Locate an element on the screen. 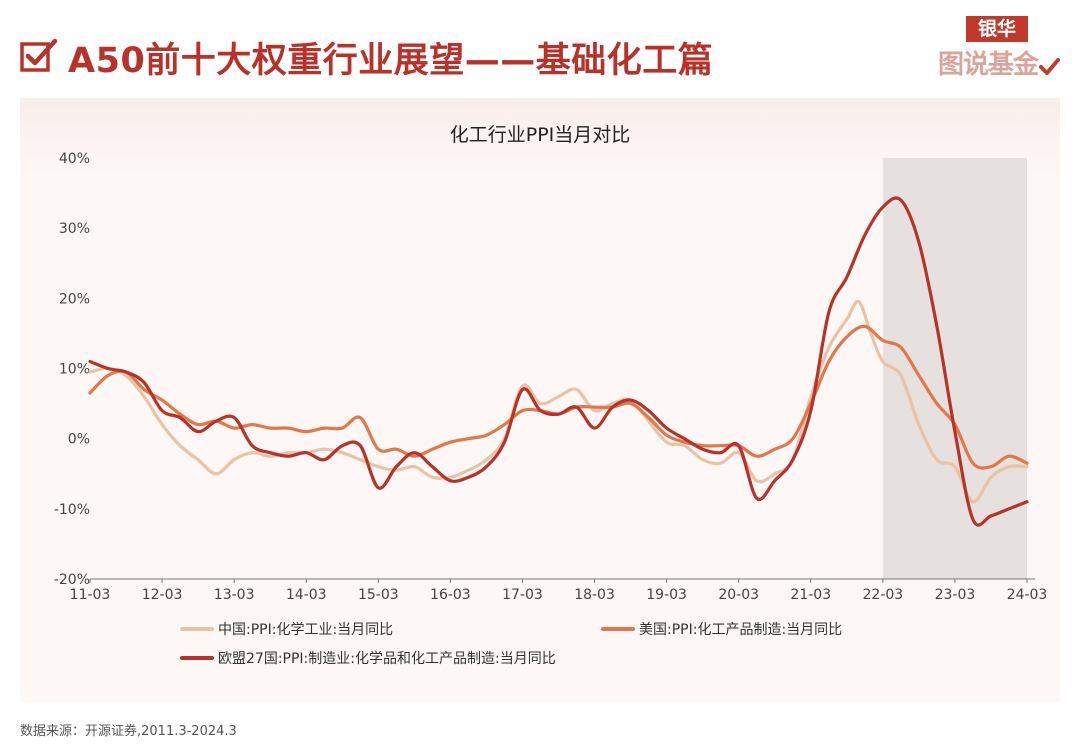 Image resolution: width=1080 pixels, height=750 pixels. y-tick-label: 0% is located at coordinates (79, 440).